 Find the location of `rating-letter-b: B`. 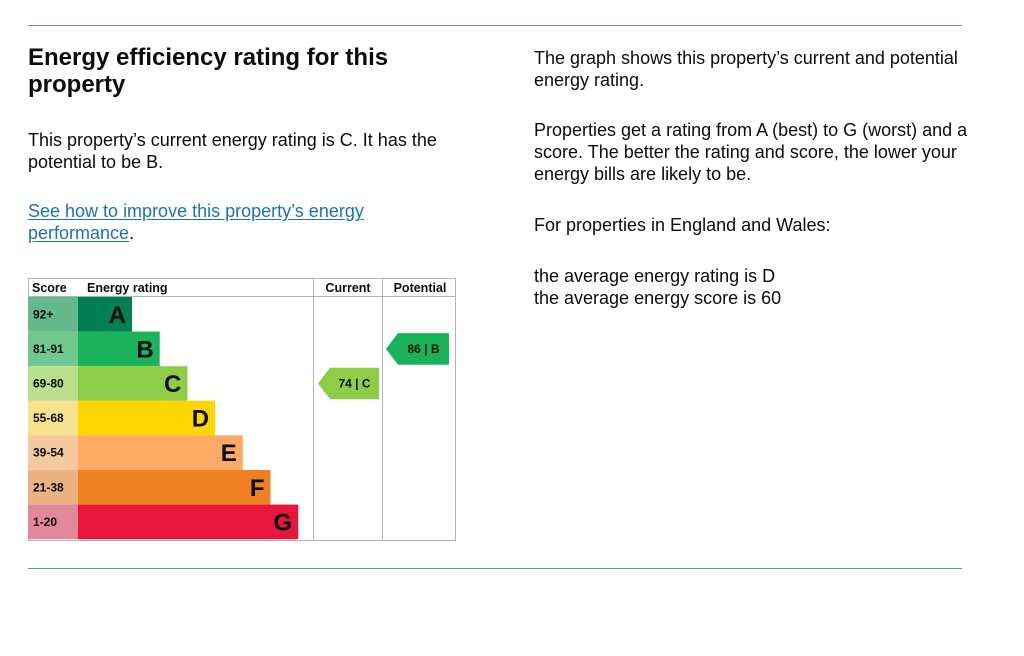

rating-letter-b: B is located at coordinates (144, 349).